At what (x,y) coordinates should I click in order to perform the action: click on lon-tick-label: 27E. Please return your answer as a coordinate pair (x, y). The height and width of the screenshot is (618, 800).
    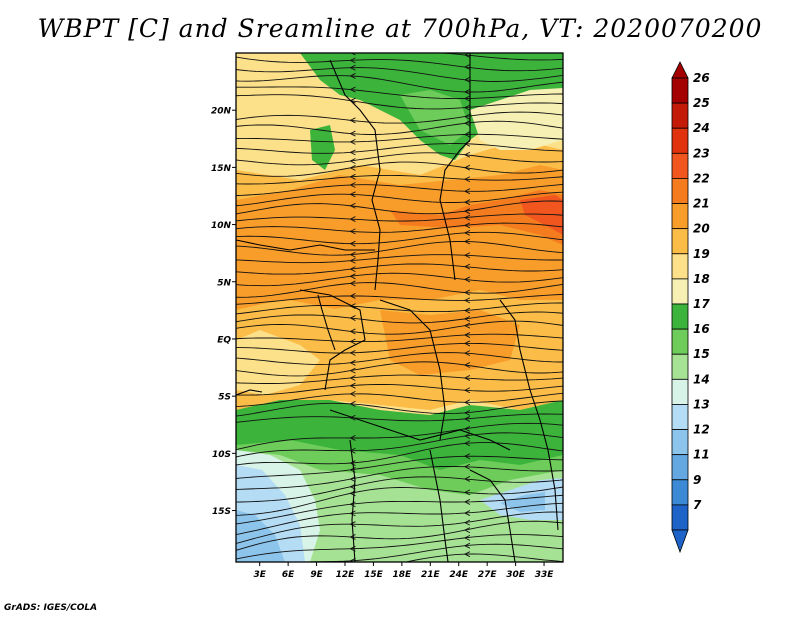
    Looking at the image, I should click on (488, 575).